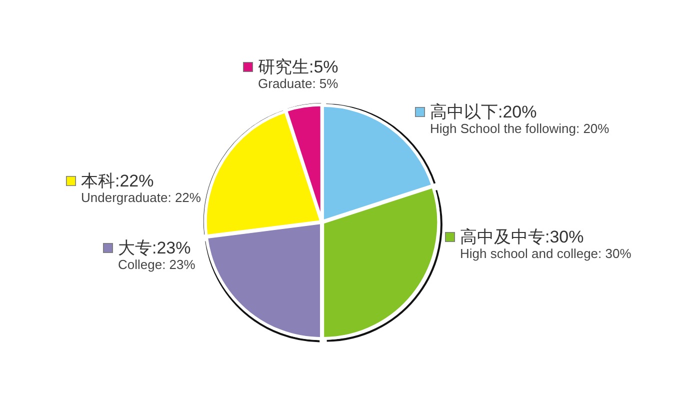 The image size is (700, 411). Describe the element at coordinates (141, 198) in the screenshot. I see `text: Undergraduate: 22%` at that location.